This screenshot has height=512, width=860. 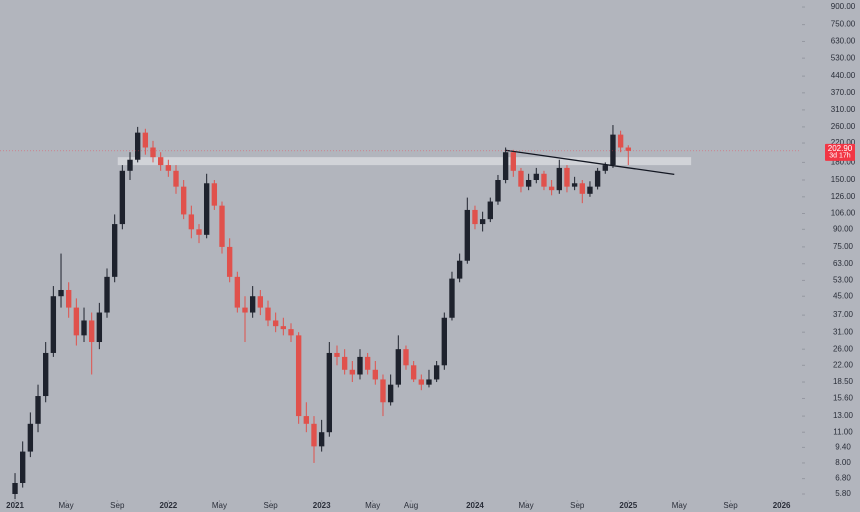 What do you see at coordinates (843, 196) in the screenshot?
I see `y-tick-label: 126.00` at bounding box center [843, 196].